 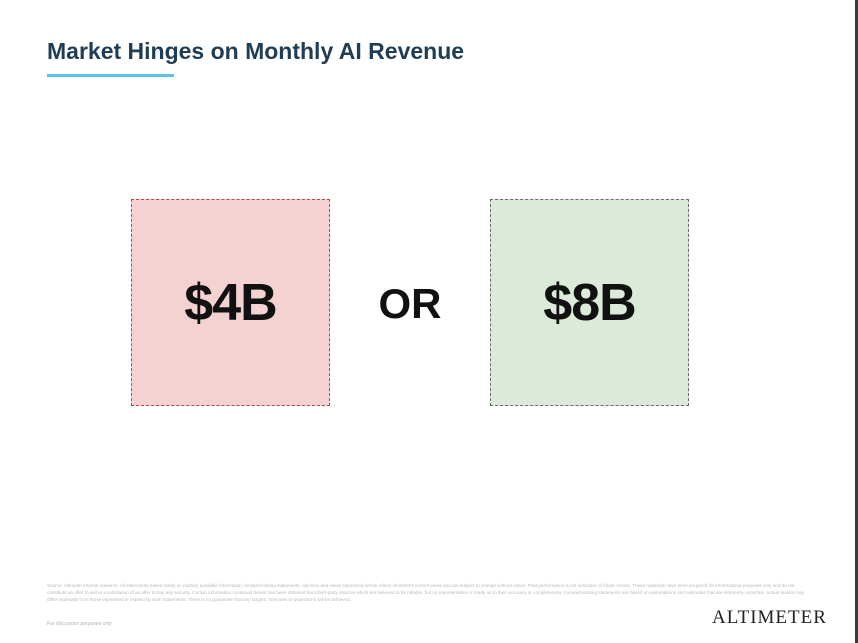 What do you see at coordinates (79, 624) in the screenshot?
I see `distribution-note: For discussion purposes only` at bounding box center [79, 624].